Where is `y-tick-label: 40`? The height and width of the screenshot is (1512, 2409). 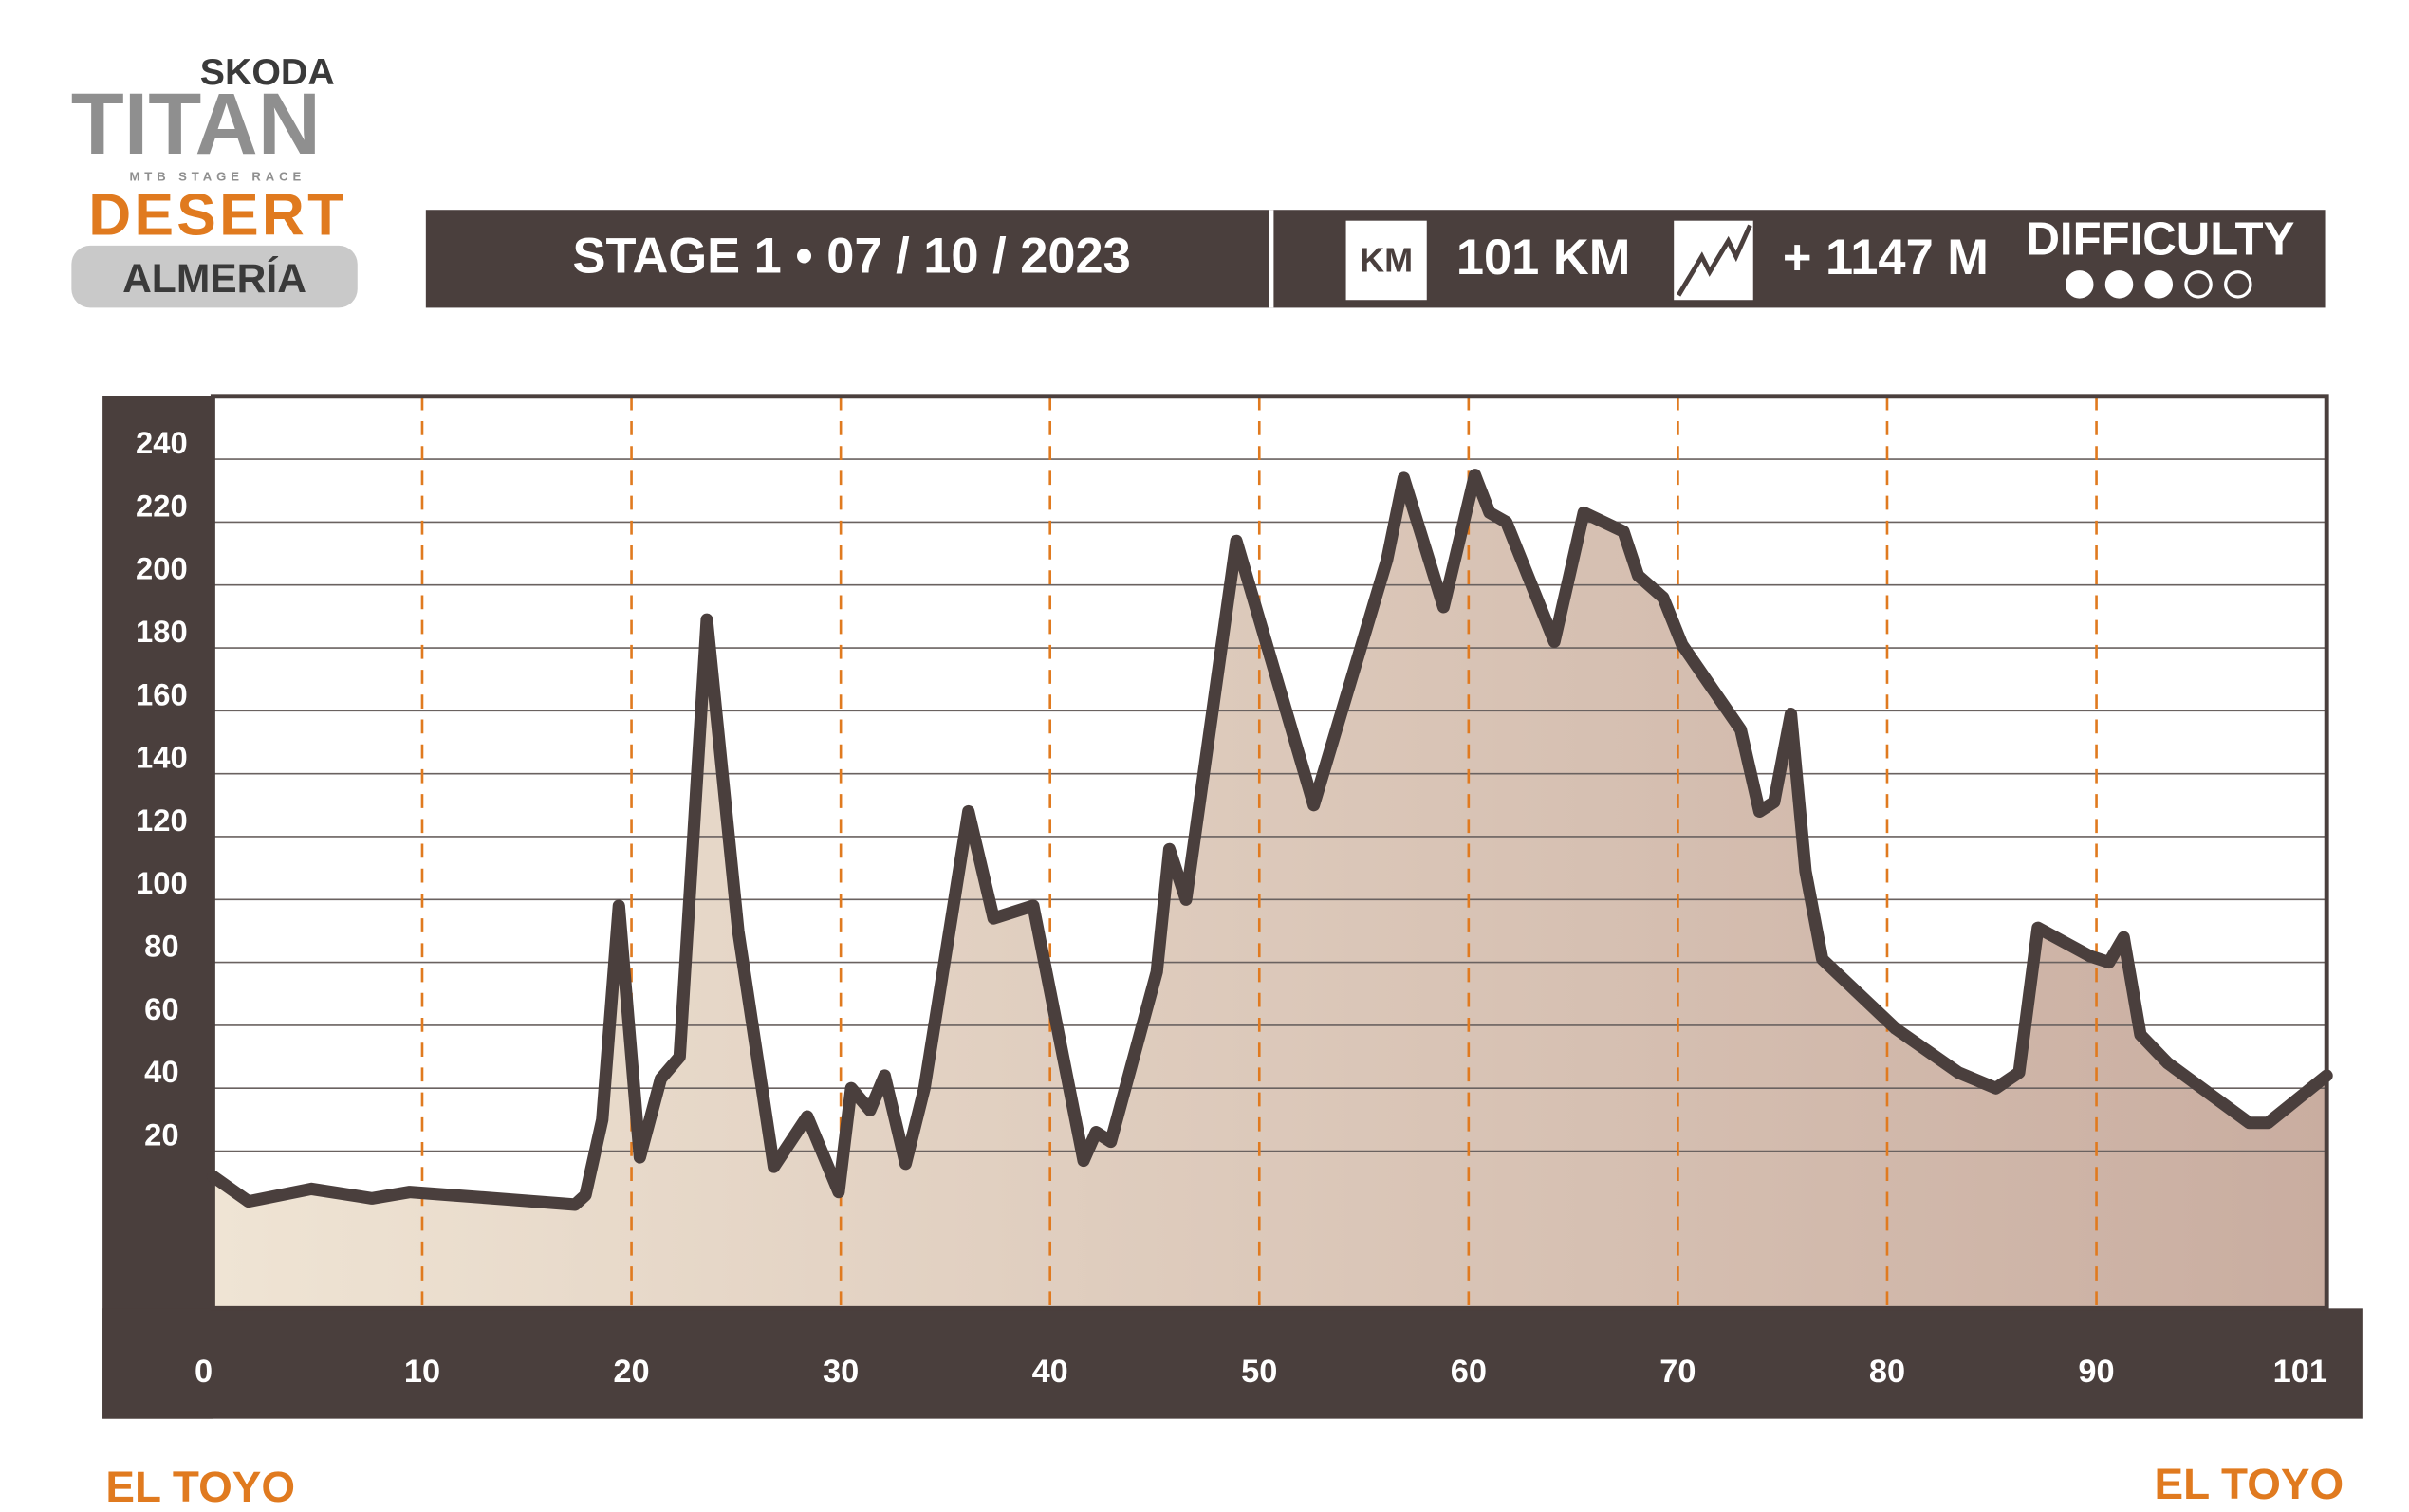 y-tick-label: 40 is located at coordinates (161, 1071).